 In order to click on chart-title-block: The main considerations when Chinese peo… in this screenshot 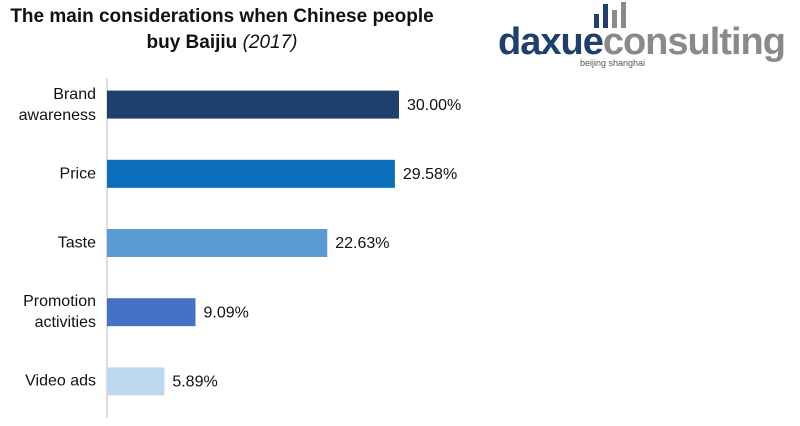, I will do `click(222, 30)`.